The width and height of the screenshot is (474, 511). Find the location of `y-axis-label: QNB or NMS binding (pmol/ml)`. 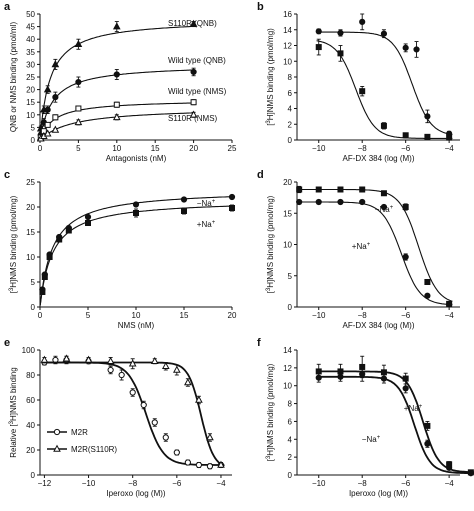

y-axis-label: QNB or NMS binding (pmol/ml) is located at coordinates (13, 77).